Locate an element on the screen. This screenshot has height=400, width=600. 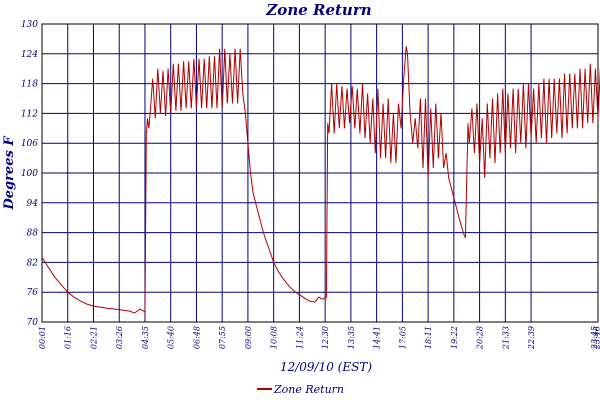
x-tick-label: 09:00 is located at coordinates (248, 337).